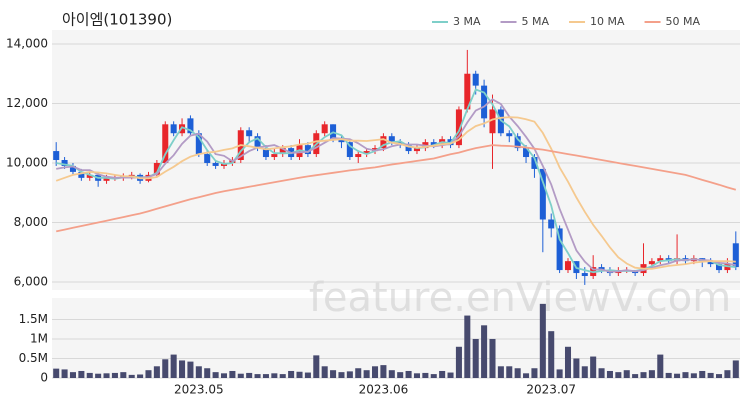 The height and width of the screenshot is (400, 750). Describe the element at coordinates (607, 21) in the screenshot. I see `legend-label: 10 MA` at that location.